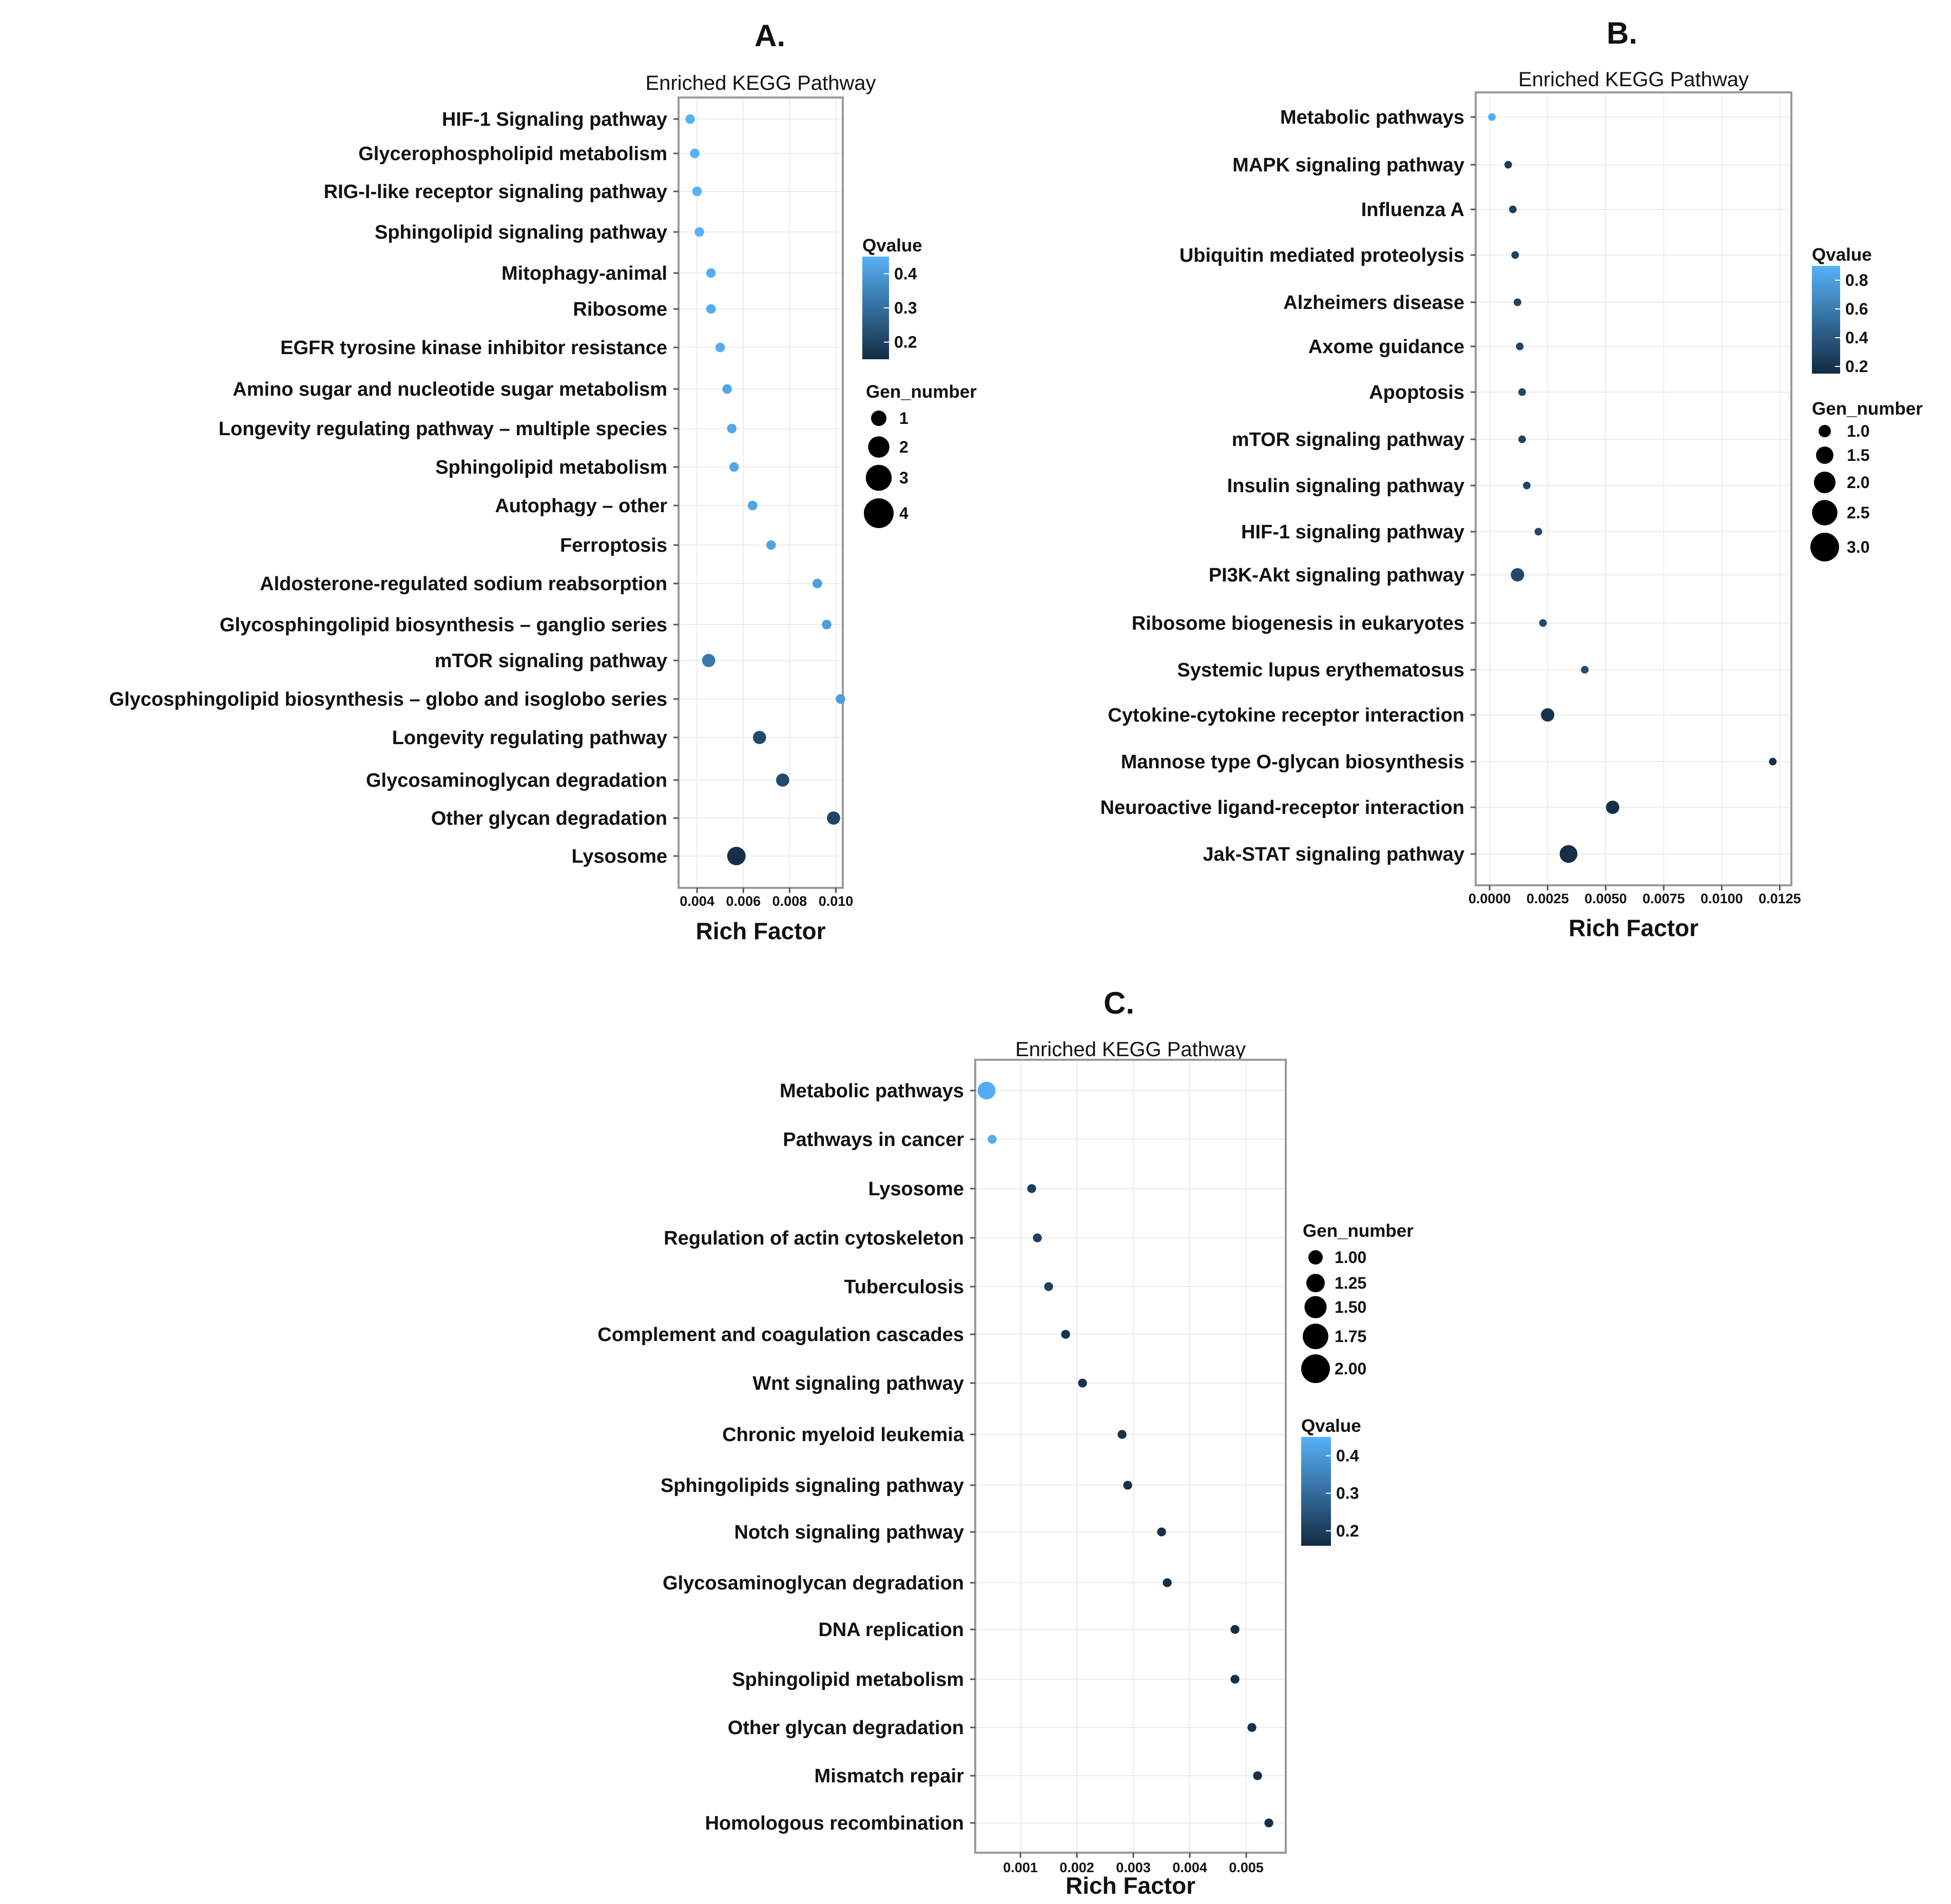 The width and height of the screenshot is (1951, 1904). Describe the element at coordinates (1283, 808) in the screenshot. I see `pathway-label: Neuroactive ligand-receptor interaction` at that location.